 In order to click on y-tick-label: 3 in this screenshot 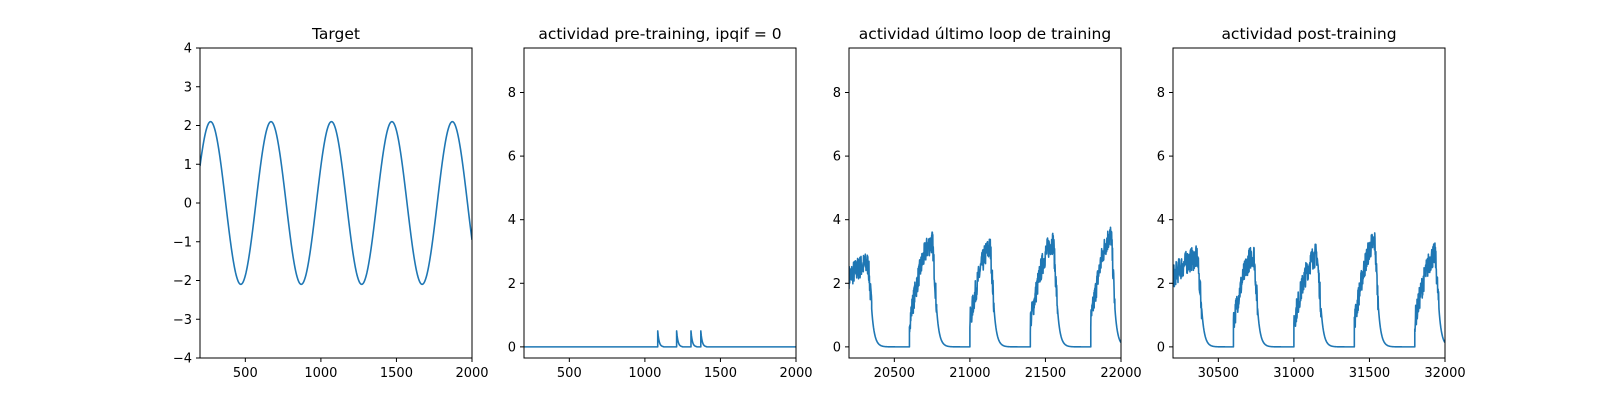, I will do `click(188, 87)`.